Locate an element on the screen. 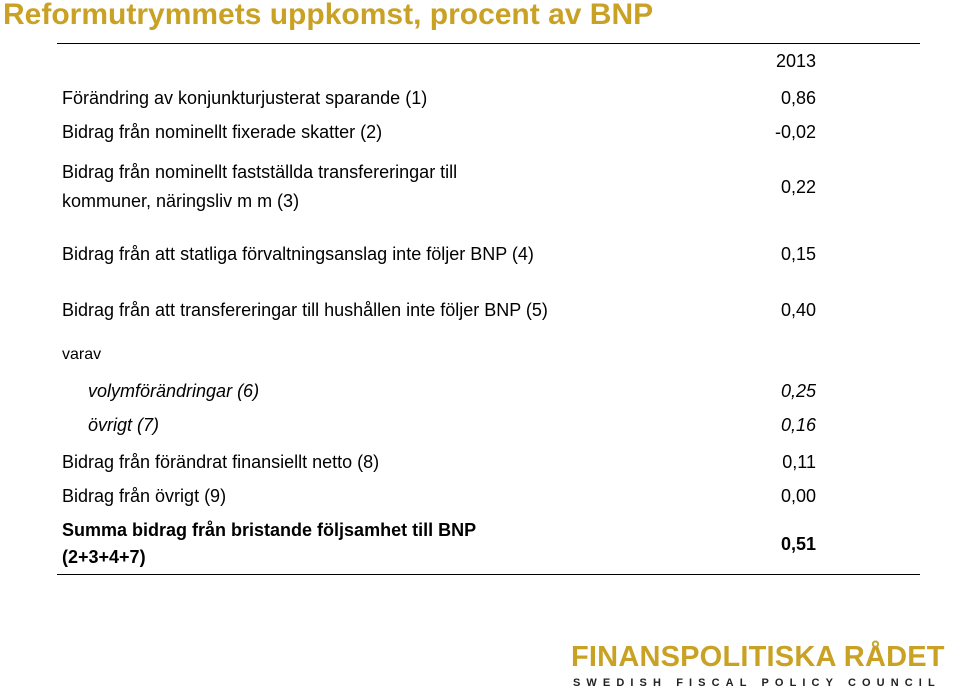  row-label-ovrigt: Bidrag från övrigt (9) is located at coordinates (144, 496).